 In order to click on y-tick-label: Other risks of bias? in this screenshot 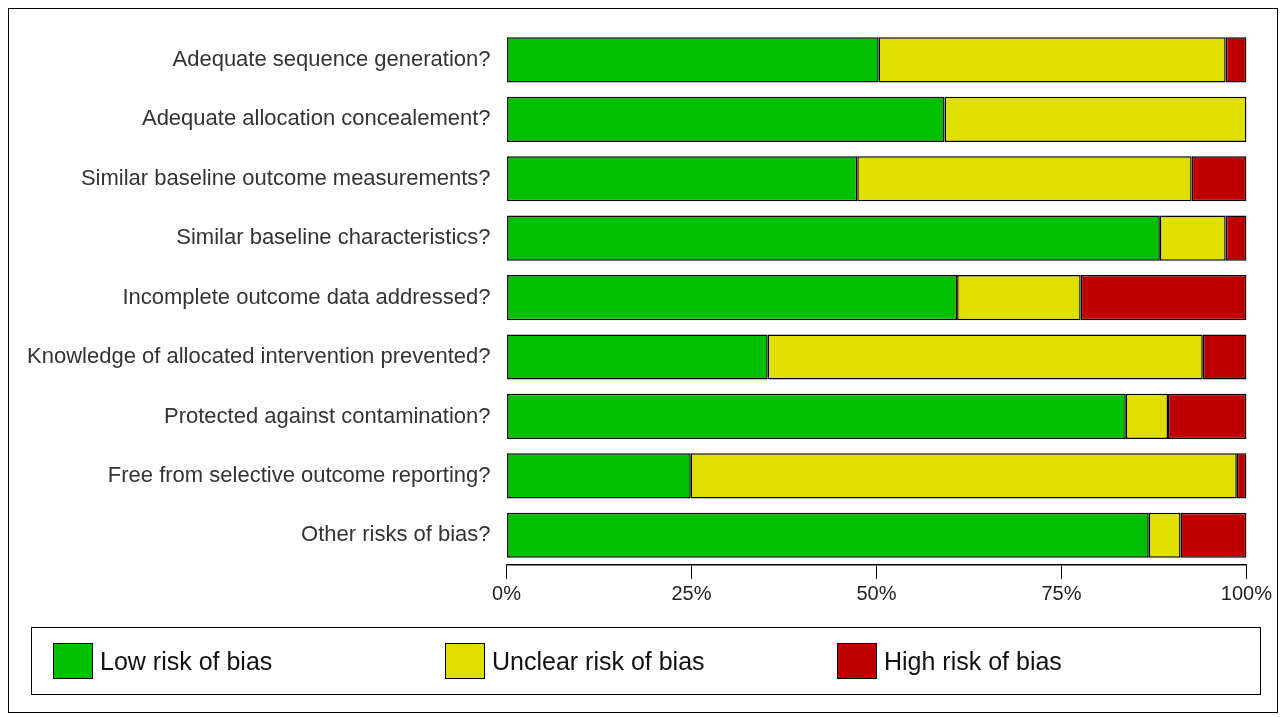, I will do `click(396, 534)`.